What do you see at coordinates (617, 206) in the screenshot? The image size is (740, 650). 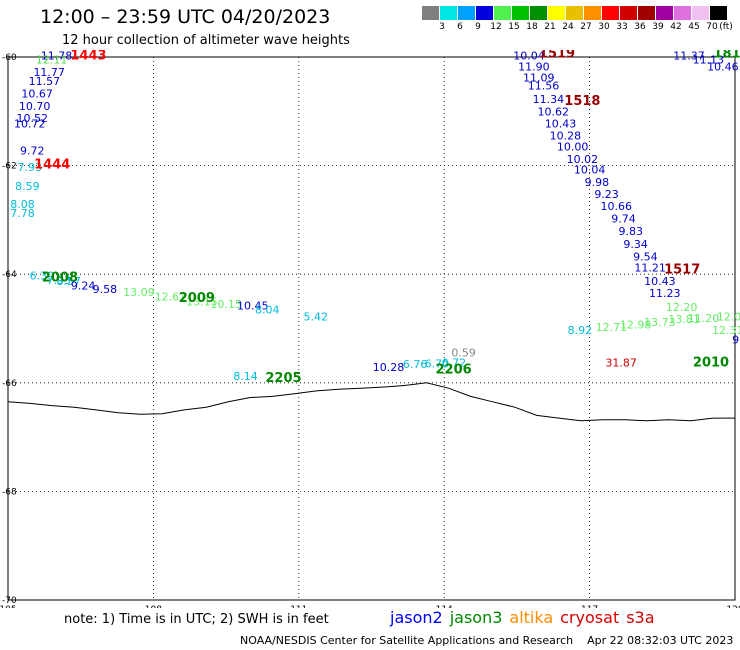 I see `wave-height-value: 10.66` at bounding box center [617, 206].